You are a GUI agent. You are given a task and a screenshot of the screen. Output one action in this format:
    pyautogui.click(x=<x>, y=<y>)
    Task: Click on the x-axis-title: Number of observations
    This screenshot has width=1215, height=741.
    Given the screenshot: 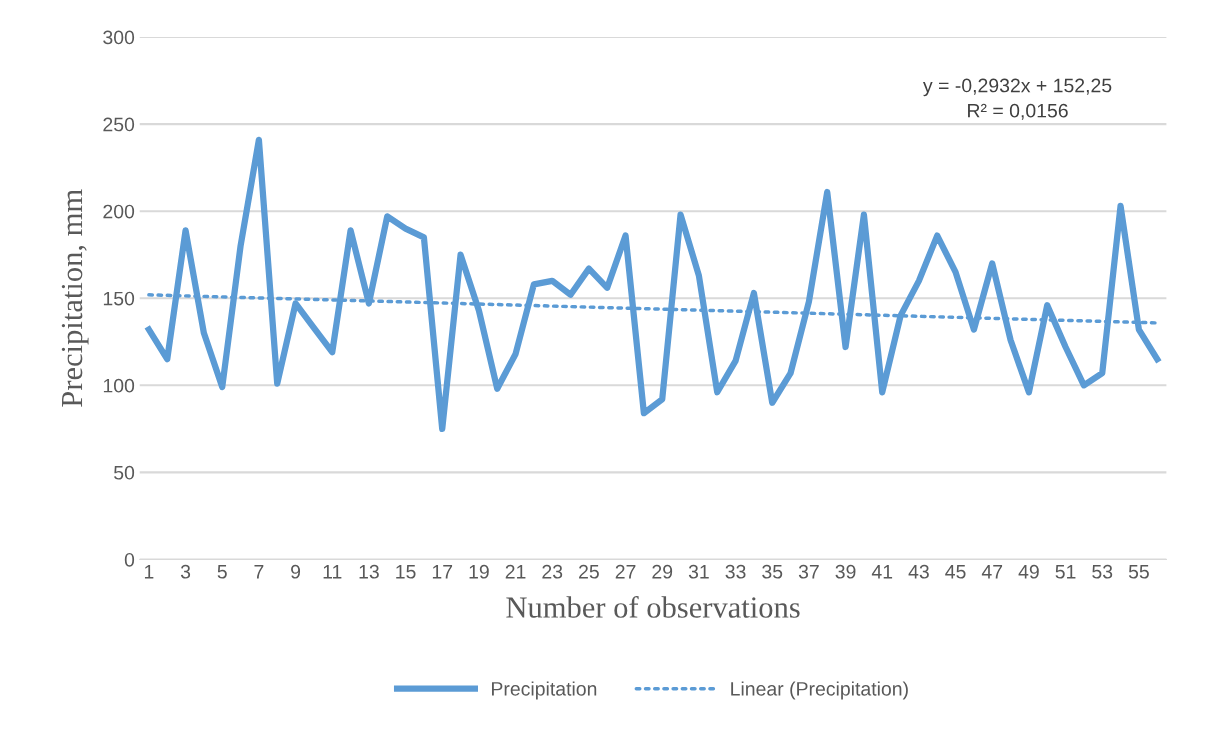 What is the action you would take?
    pyautogui.click(x=653, y=607)
    